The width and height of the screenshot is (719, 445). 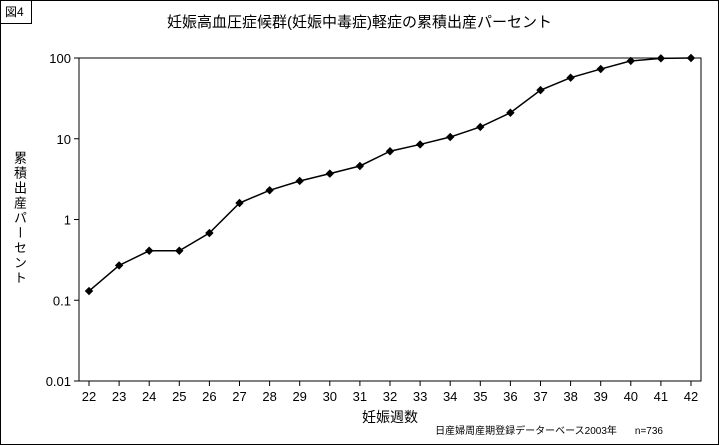 What do you see at coordinates (390, 417) in the screenshot?
I see `x-axis-label: 妊娠週数` at bounding box center [390, 417].